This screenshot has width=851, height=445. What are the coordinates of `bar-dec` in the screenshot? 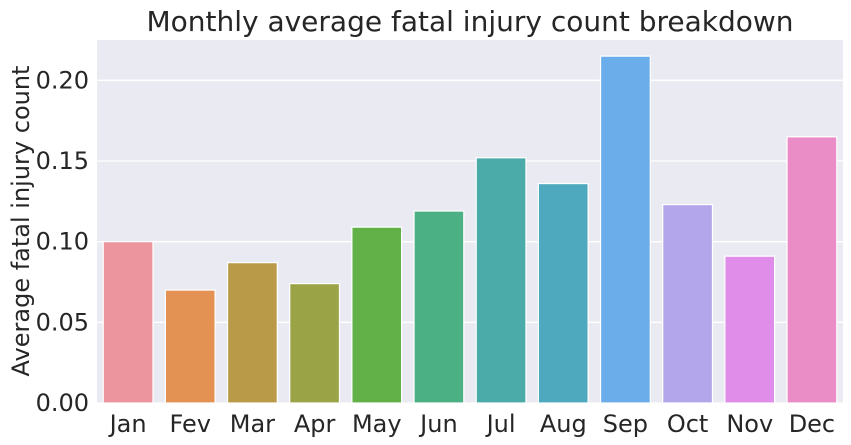 It's located at (812, 270).